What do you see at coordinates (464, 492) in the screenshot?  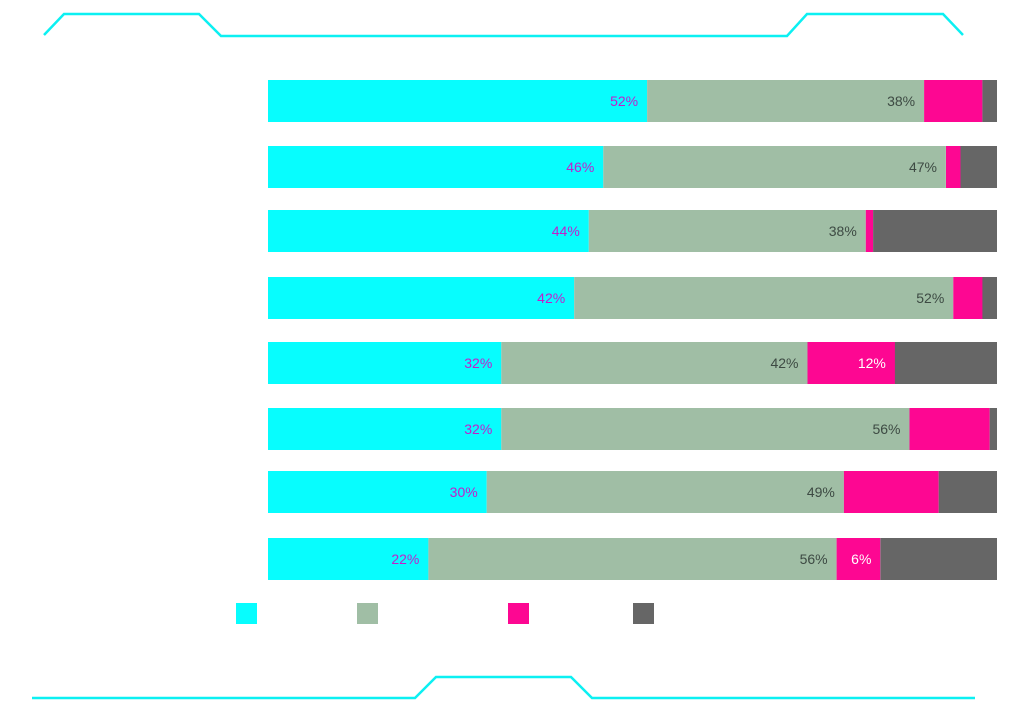 I see `data-label-row-7-series-1: 30%` at bounding box center [464, 492].